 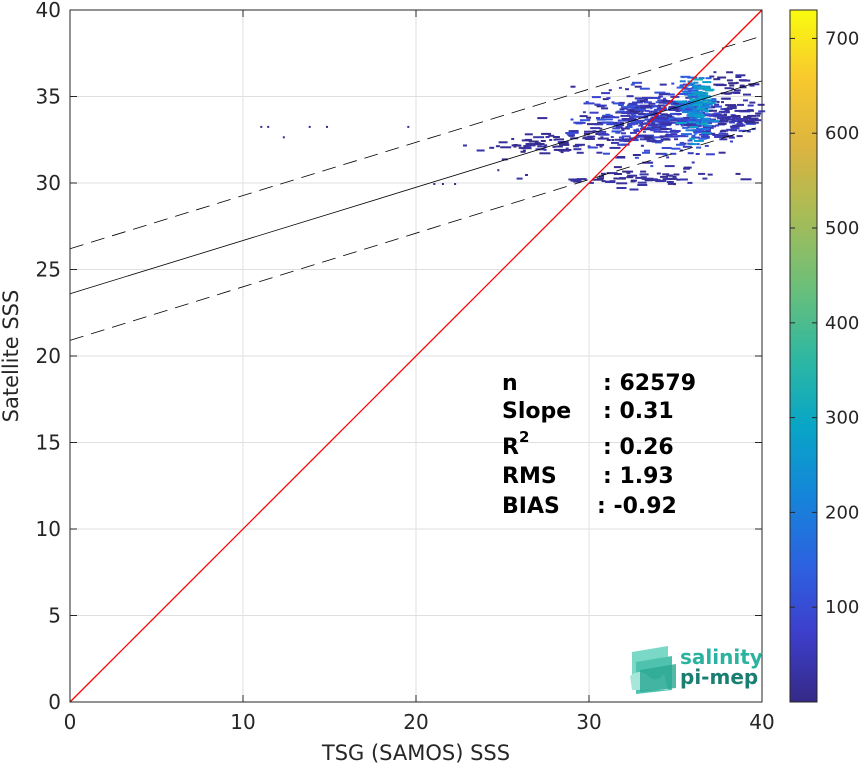 I want to click on stat-rms-value: : 1.93, so click(x=638, y=476).